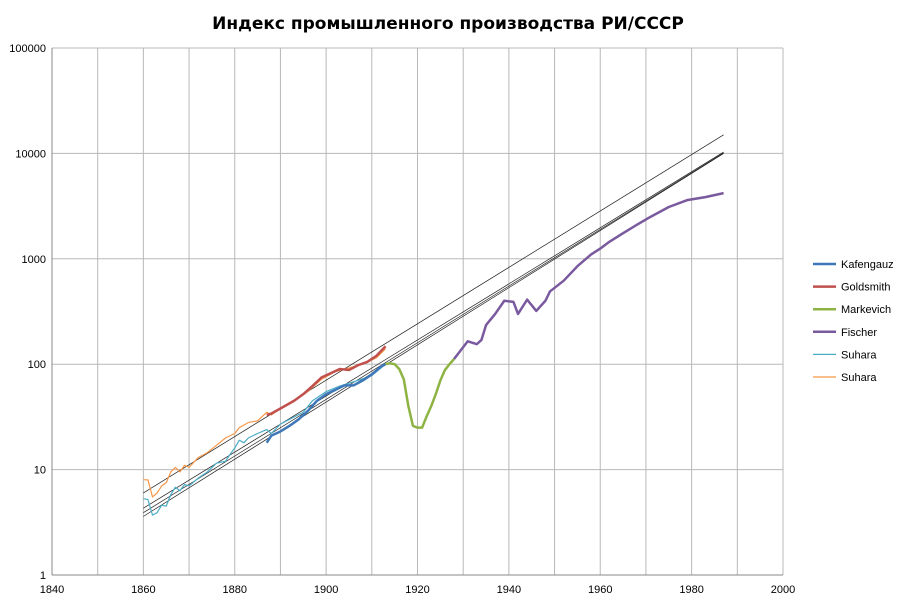 The width and height of the screenshot is (900, 601). I want to click on x-tick-label: 1900, so click(326, 590).